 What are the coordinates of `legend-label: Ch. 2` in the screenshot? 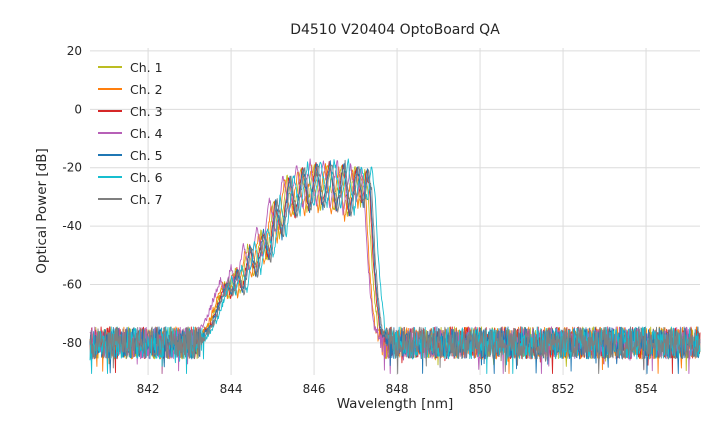 It's located at (146, 89).